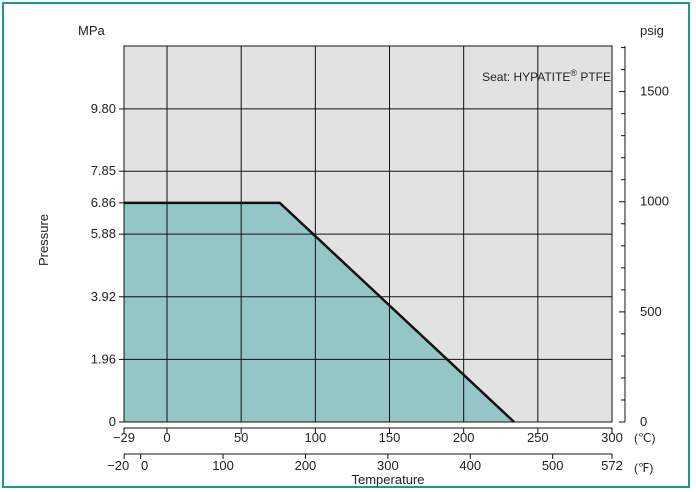 The height and width of the screenshot is (492, 696). Describe the element at coordinates (594, 77) in the screenshot. I see `seat-annotation-suffix: PTFE` at that location.